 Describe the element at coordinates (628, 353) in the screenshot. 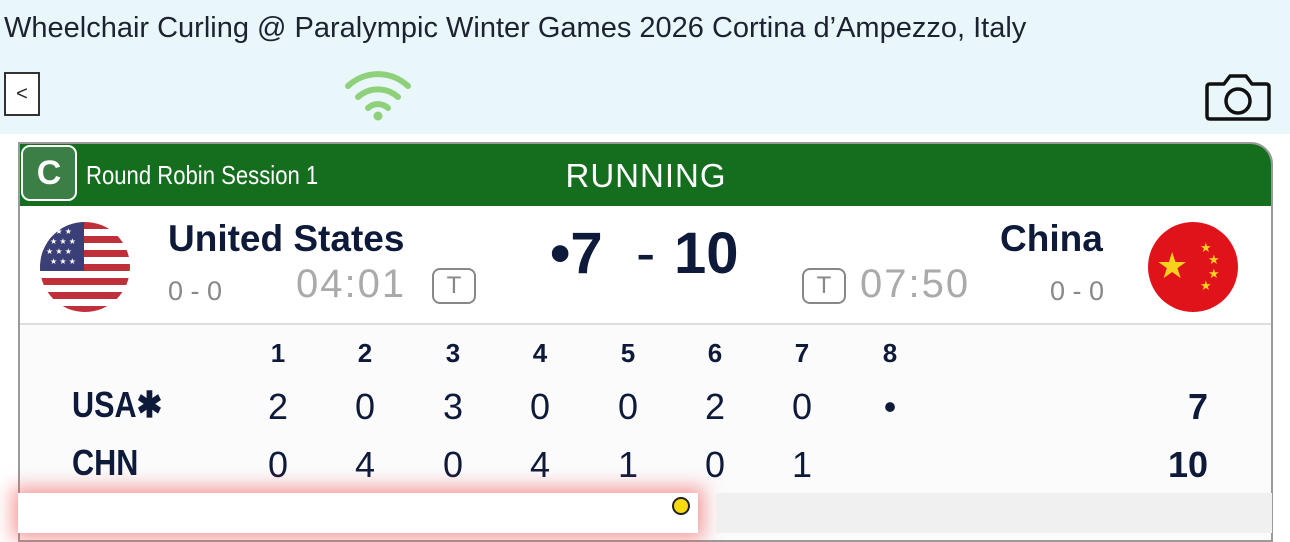

I see `end-header: 5` at that location.